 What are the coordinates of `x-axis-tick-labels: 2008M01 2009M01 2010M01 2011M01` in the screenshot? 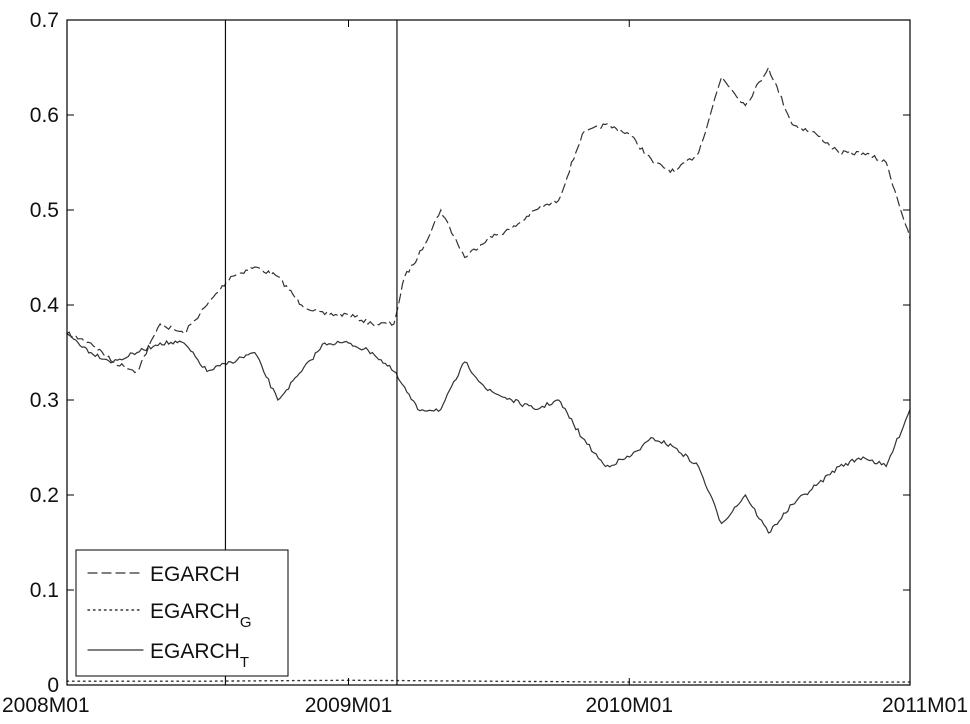 It's located at (485, 705).